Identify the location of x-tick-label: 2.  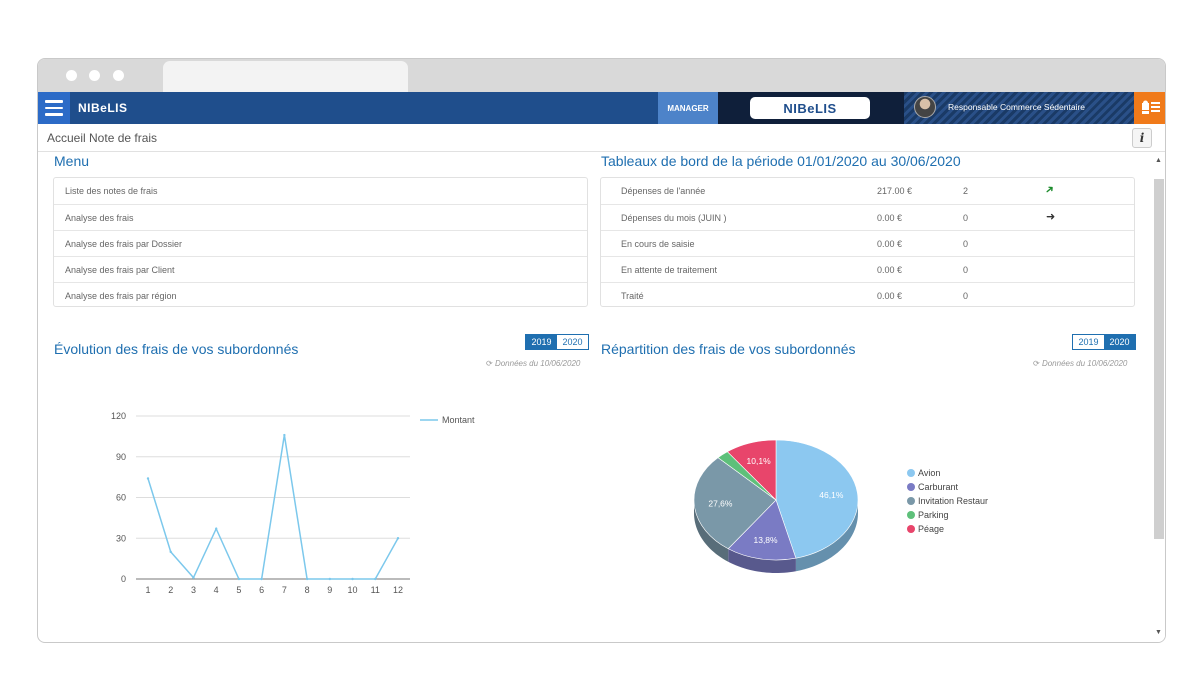
(170, 590).